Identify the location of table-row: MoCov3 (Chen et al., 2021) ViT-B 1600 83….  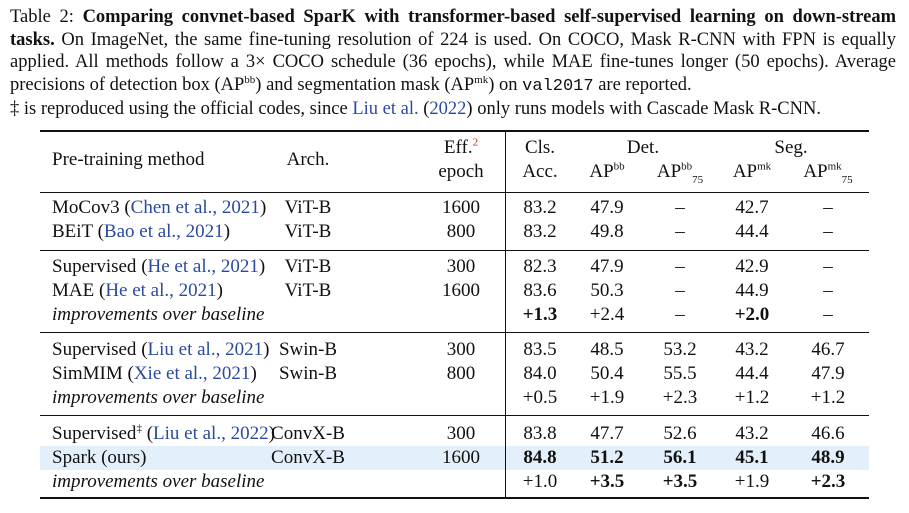
(454, 208).